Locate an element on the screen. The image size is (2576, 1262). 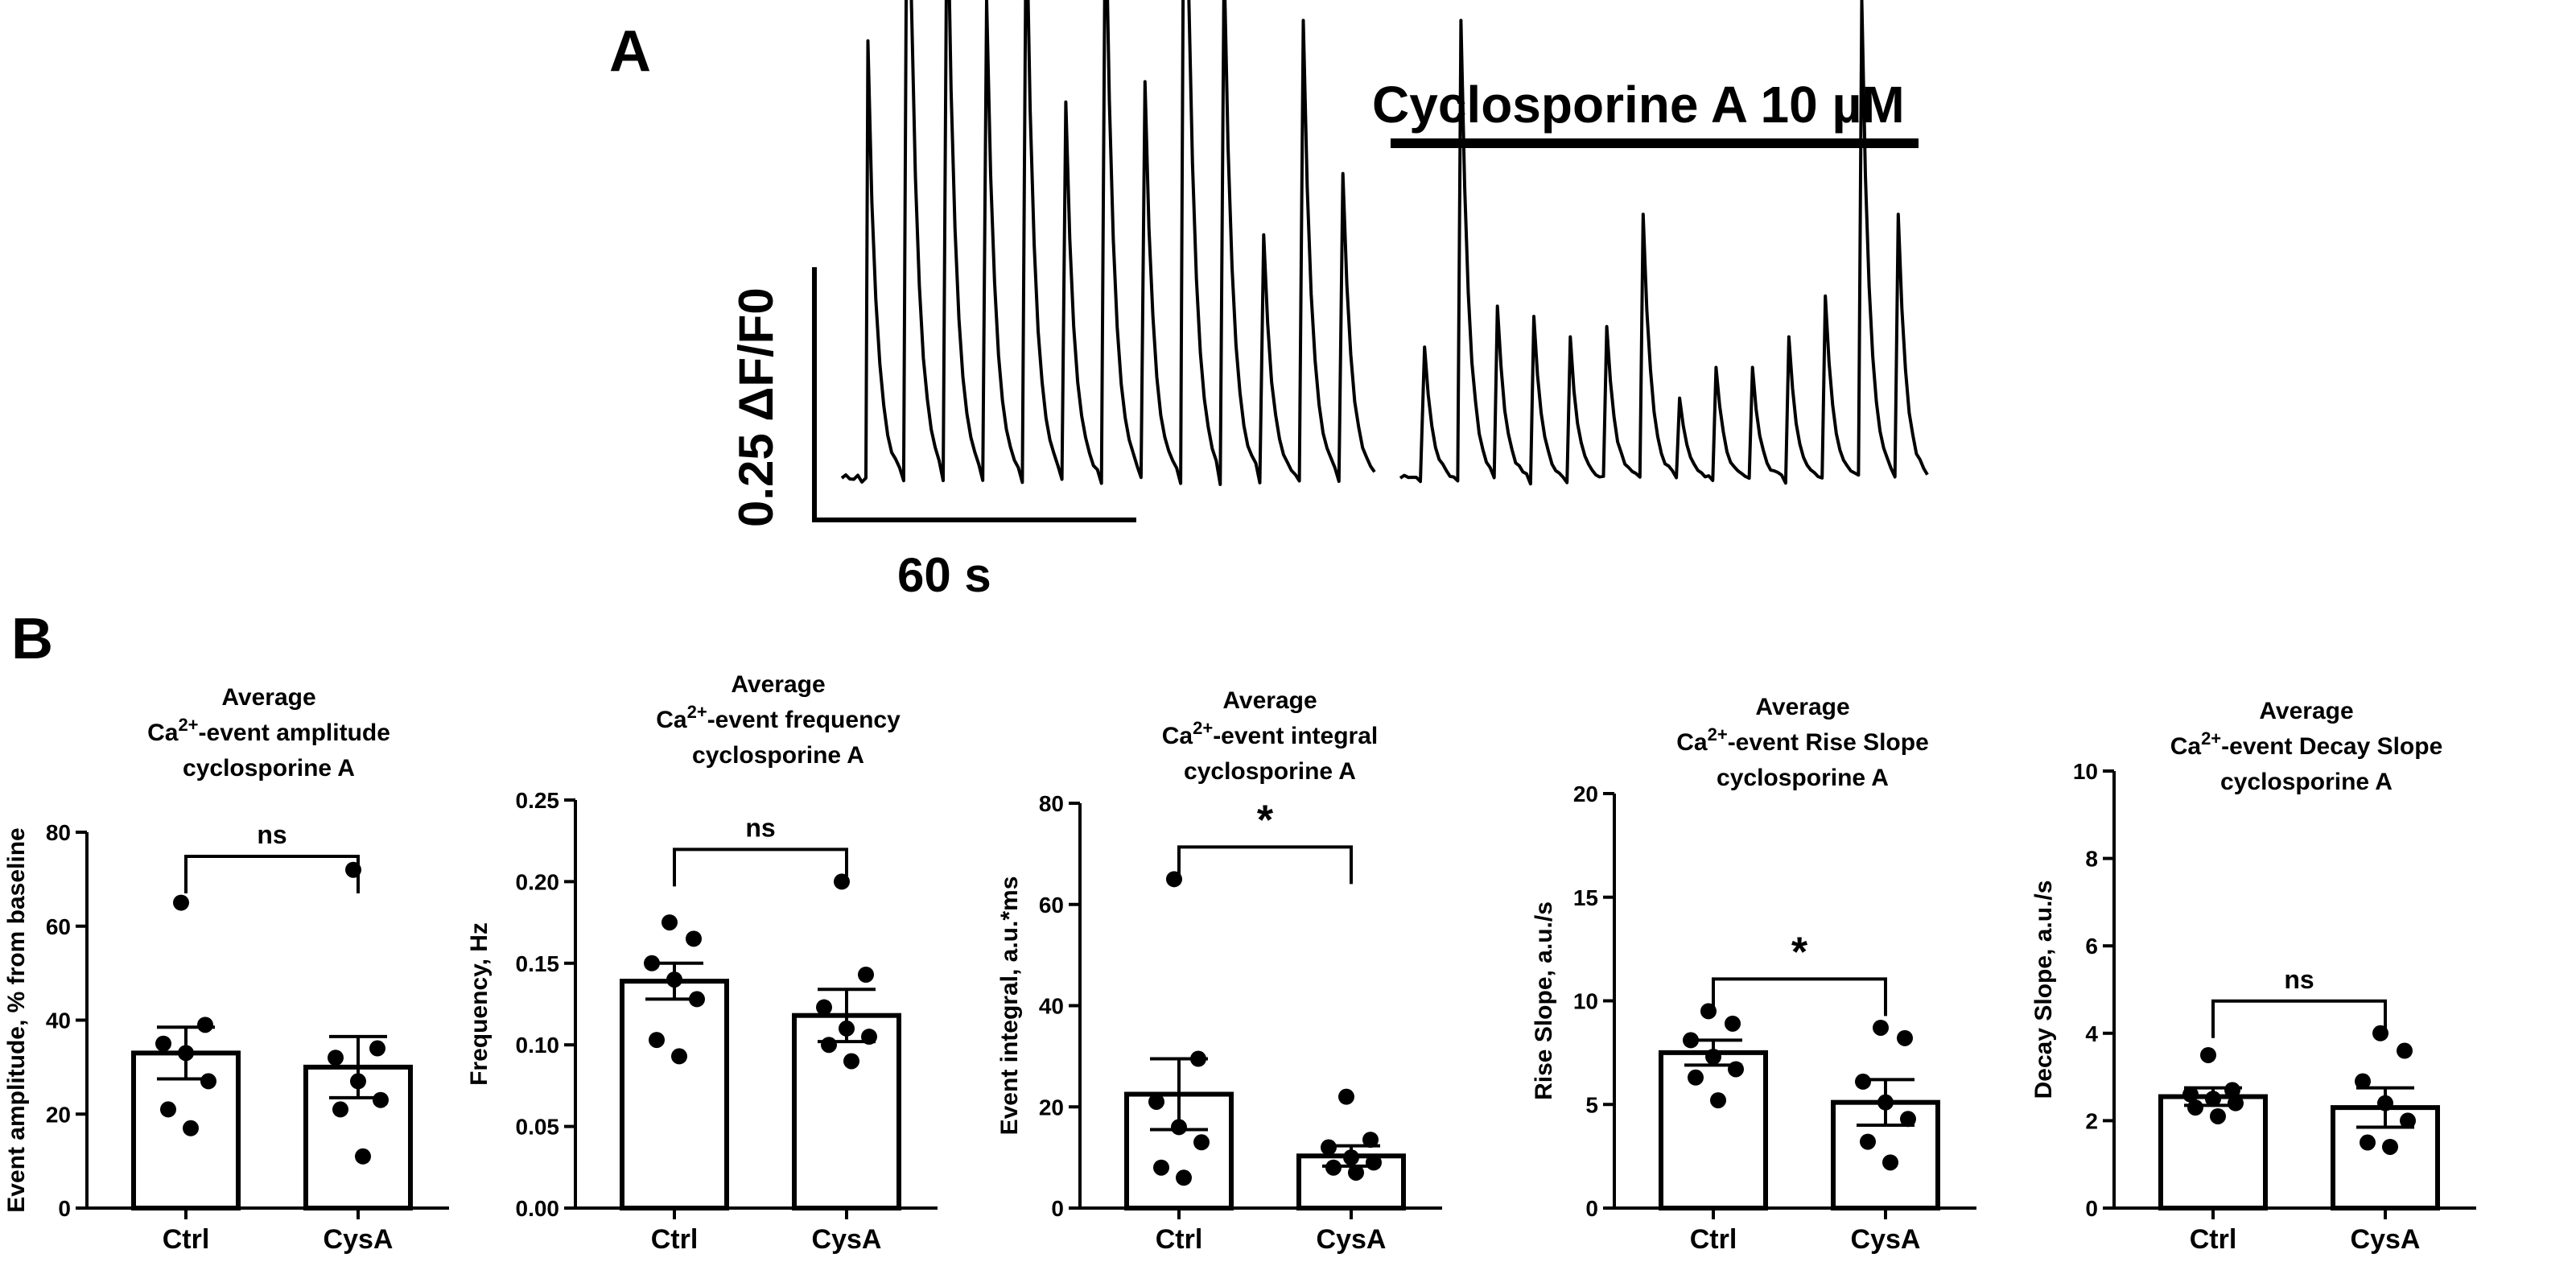
trace-cysa-segment is located at coordinates (1664, 243).